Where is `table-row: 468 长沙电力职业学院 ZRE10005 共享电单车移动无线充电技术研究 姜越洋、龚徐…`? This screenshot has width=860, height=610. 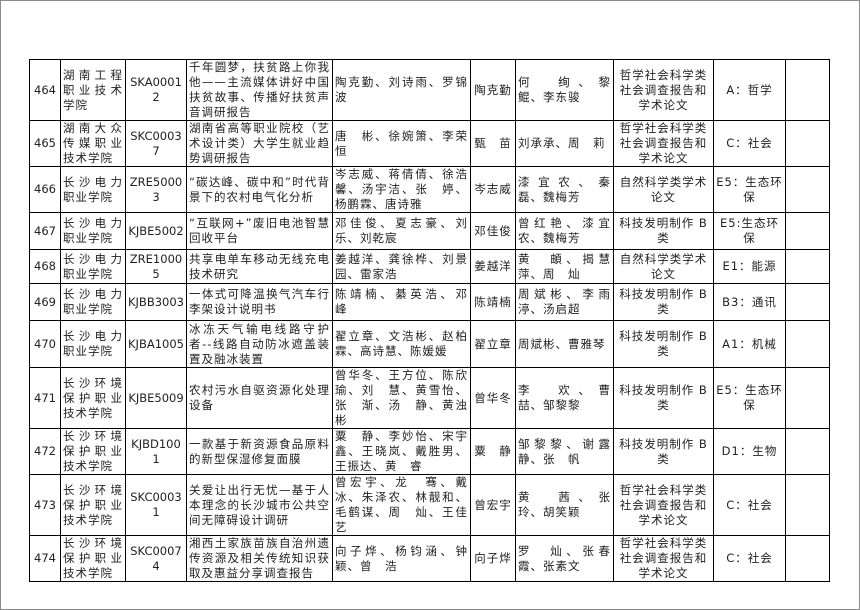
table-row: 468 长沙电力职业学院 ZRE10005 共享电单车移动无线充电技术研究 姜越洋、龚徐… is located at coordinates (429, 266).